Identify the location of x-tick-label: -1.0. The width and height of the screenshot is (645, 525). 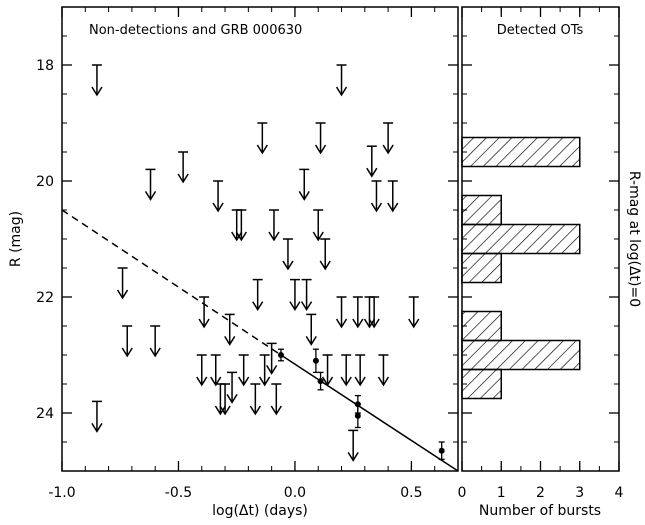
(61, 493).